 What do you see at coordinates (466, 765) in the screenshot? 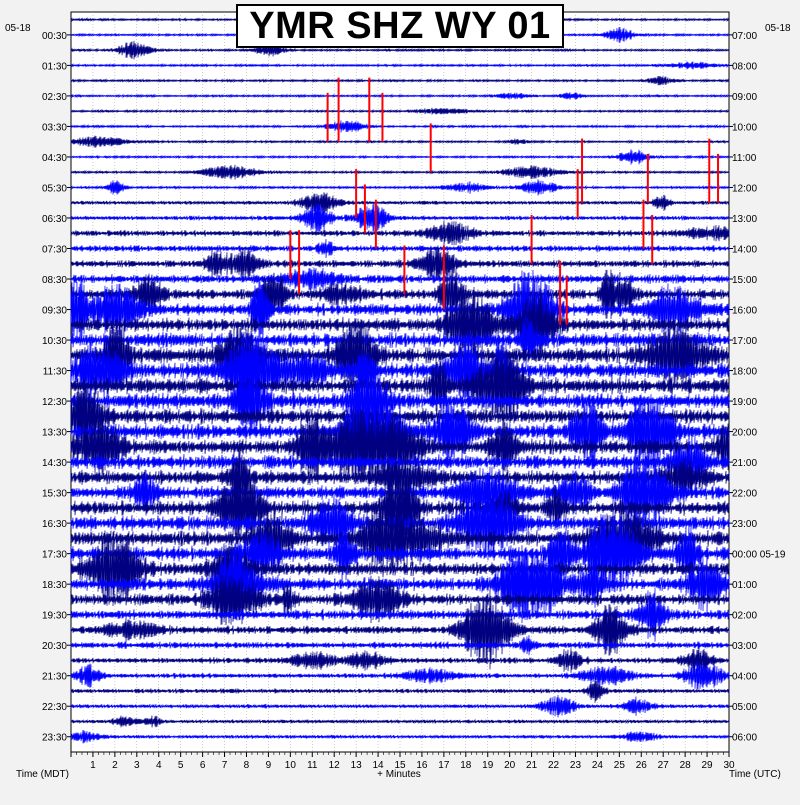
I see `x-tick-label: 18` at bounding box center [466, 765].